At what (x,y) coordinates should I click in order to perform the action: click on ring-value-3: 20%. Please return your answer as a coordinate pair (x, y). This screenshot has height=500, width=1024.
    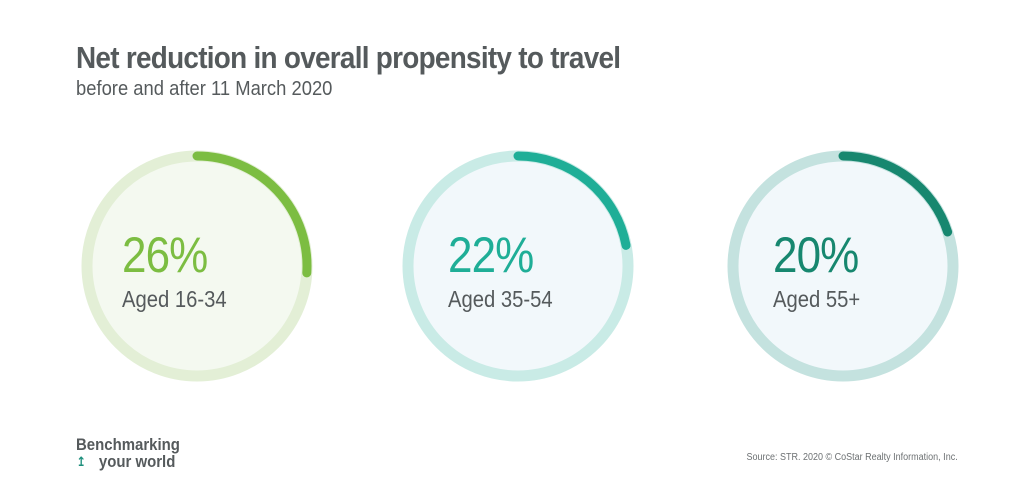
    Looking at the image, I should click on (816, 255).